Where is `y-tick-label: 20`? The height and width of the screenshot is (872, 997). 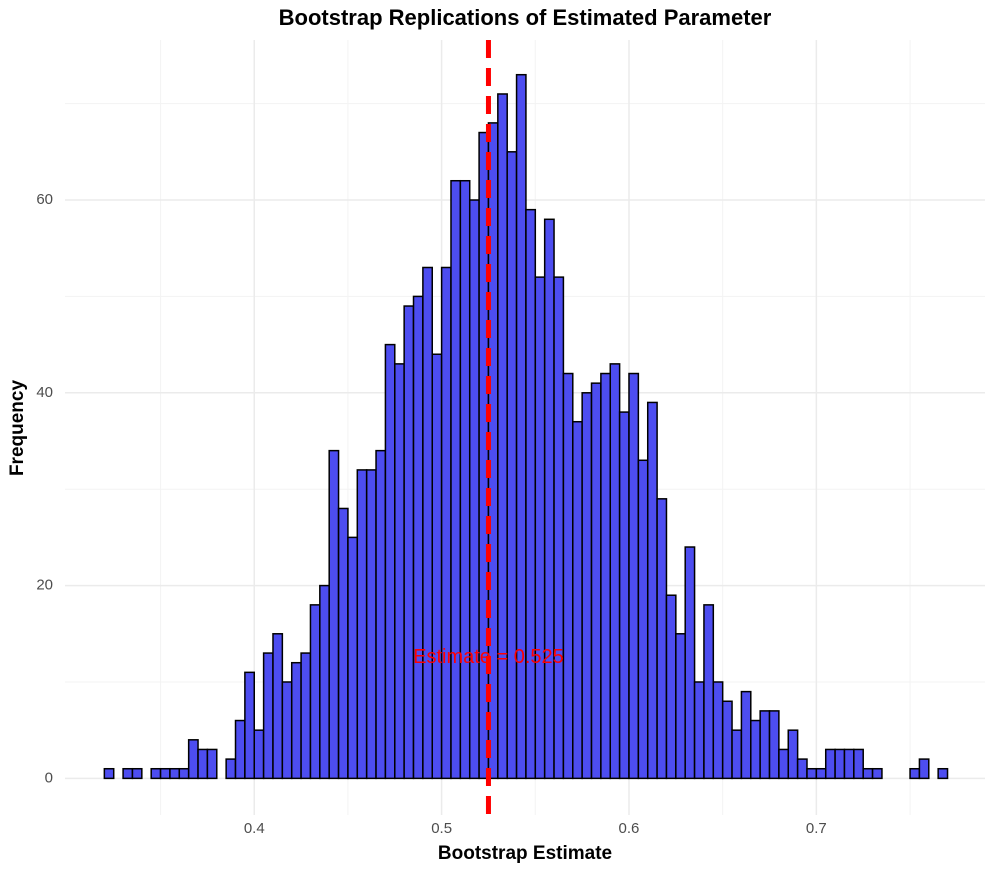
y-tick-label: 20 is located at coordinates (44, 585).